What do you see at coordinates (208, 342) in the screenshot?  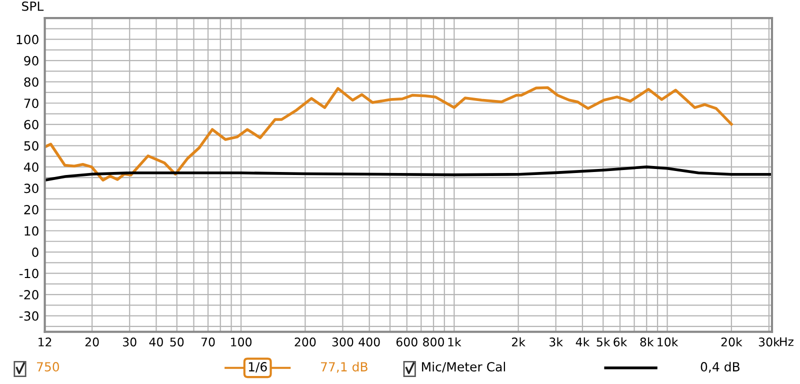 I see `x-tick-label: 70` at bounding box center [208, 342].